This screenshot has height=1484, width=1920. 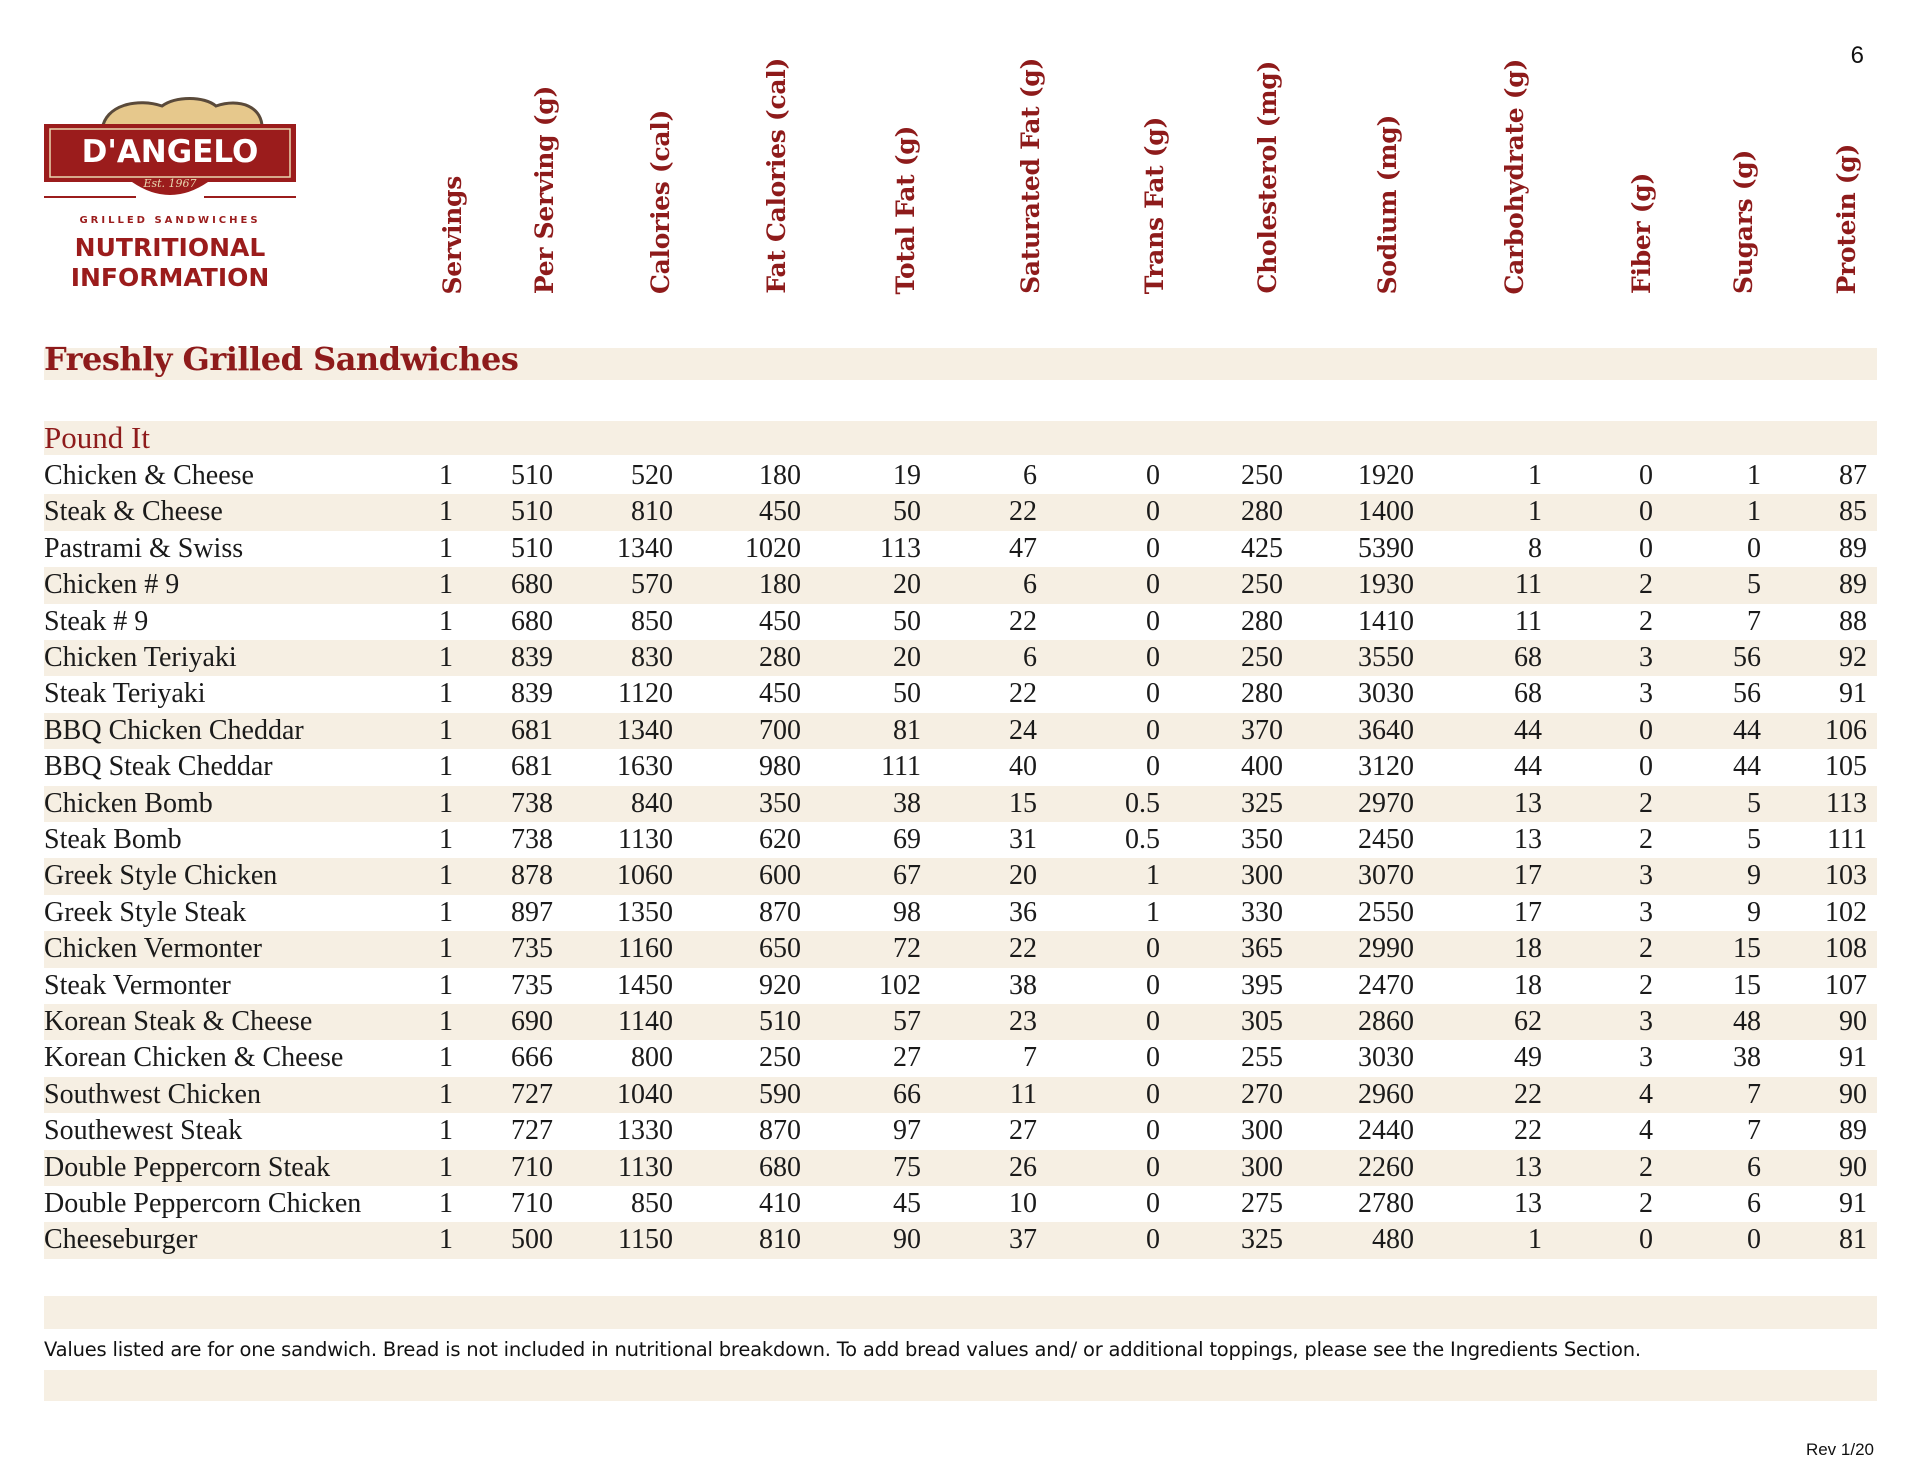 What do you see at coordinates (1747, 1021) in the screenshot?
I see `cell-sugars-g: 48` at bounding box center [1747, 1021].